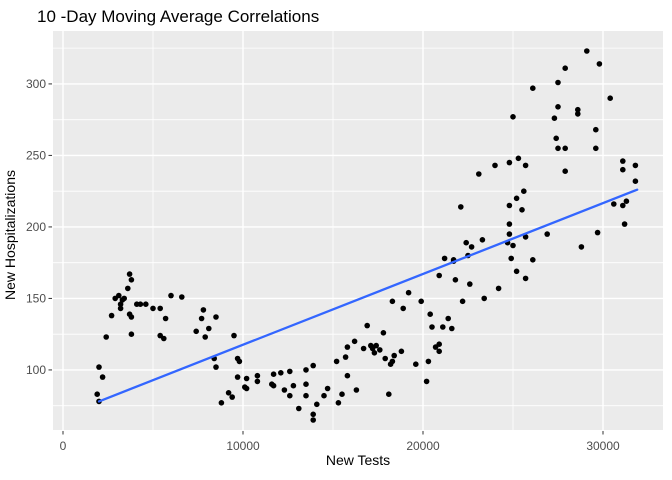  Describe the element at coordinates (603, 446) in the screenshot. I see `x-tick-label: 30000` at that location.